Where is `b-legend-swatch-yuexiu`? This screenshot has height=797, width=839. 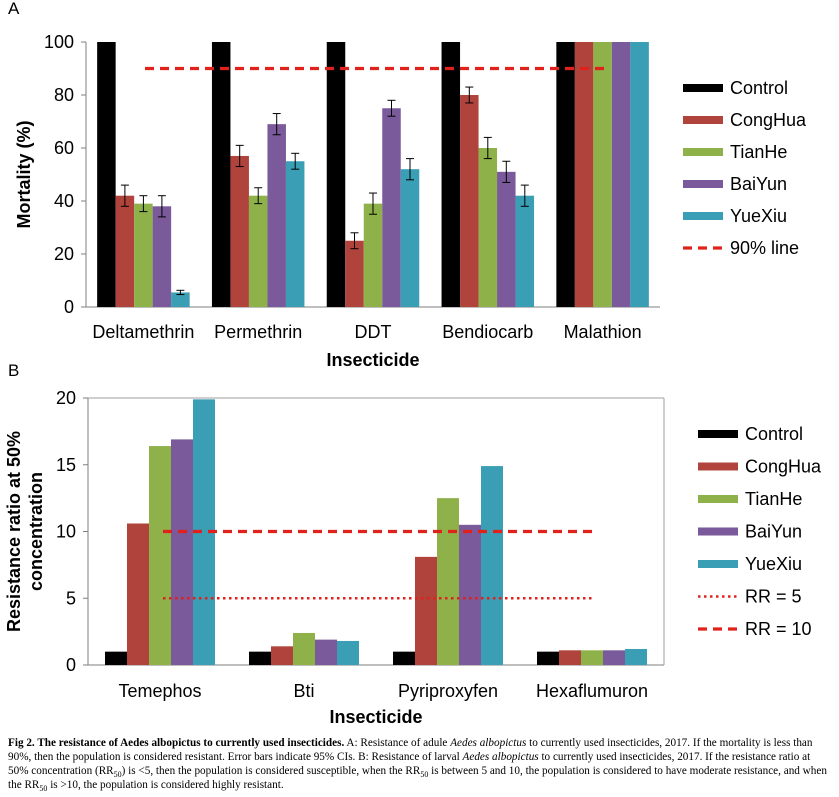
b-legend-swatch-yuexiu is located at coordinates (718, 564).